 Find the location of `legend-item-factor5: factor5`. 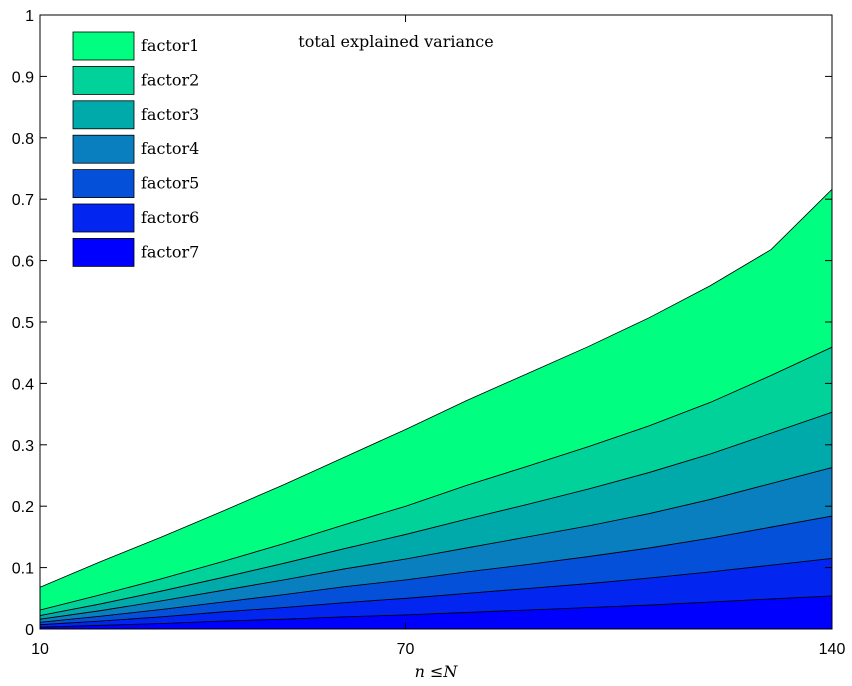

legend-item-factor5: factor5 is located at coordinates (135, 184).